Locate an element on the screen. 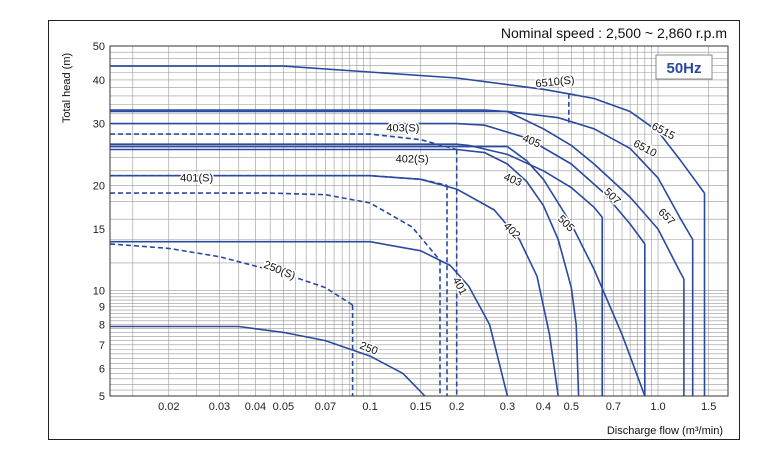  y-tick-label: 40 is located at coordinates (99, 81).